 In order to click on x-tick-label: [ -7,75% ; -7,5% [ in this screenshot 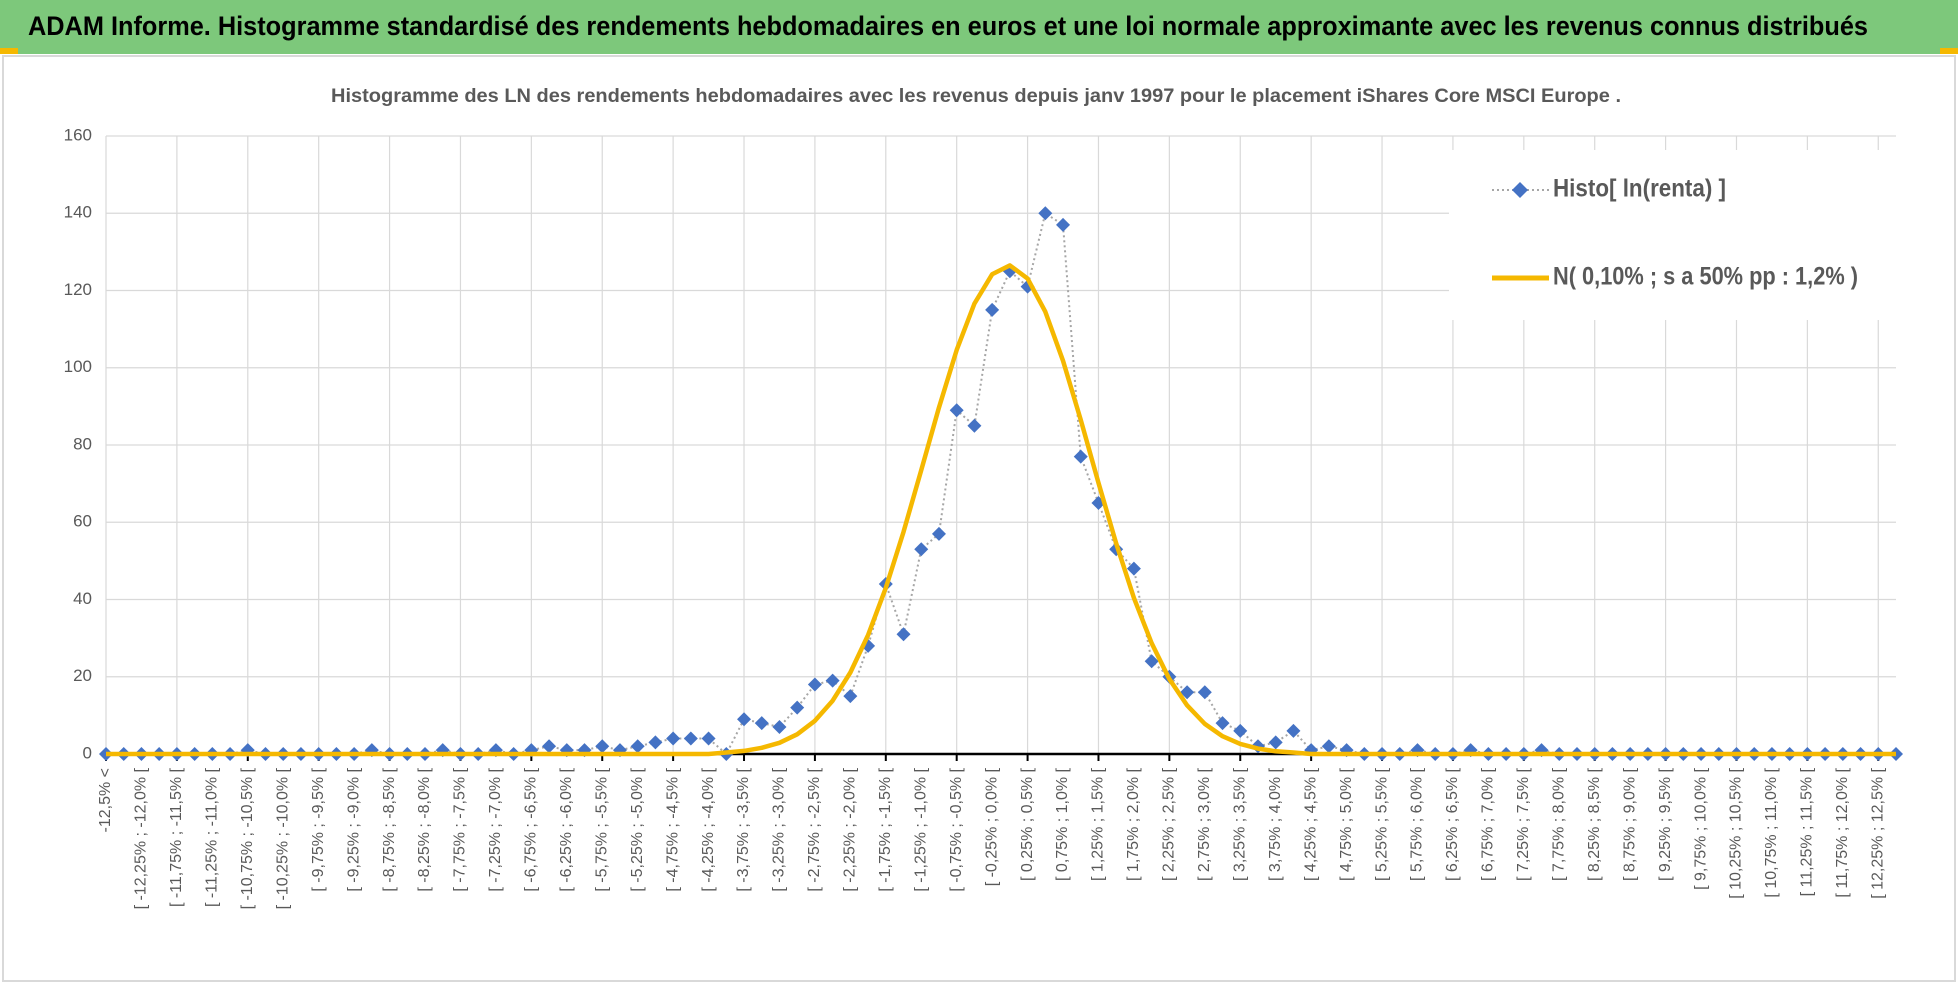, I will do `click(460, 829)`.